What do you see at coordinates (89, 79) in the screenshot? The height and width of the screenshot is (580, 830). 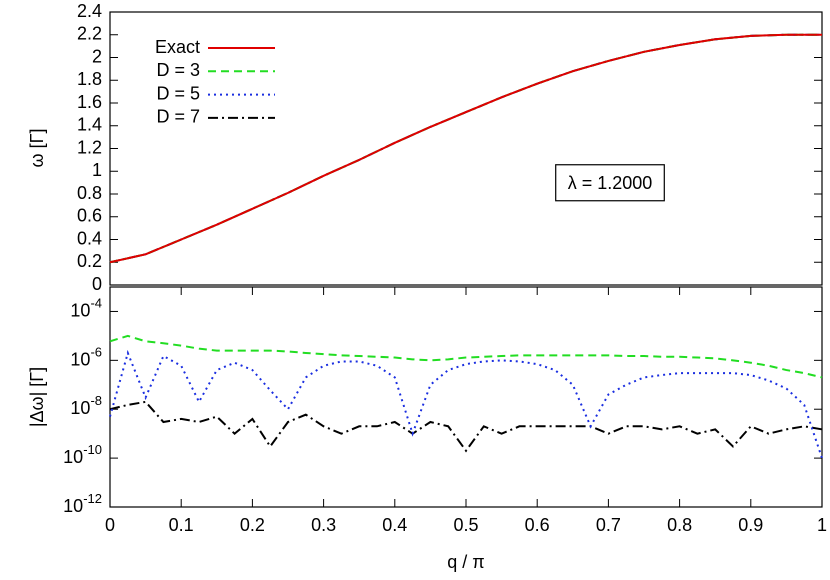 I see `y-tick-label: 1.8` at bounding box center [89, 79].